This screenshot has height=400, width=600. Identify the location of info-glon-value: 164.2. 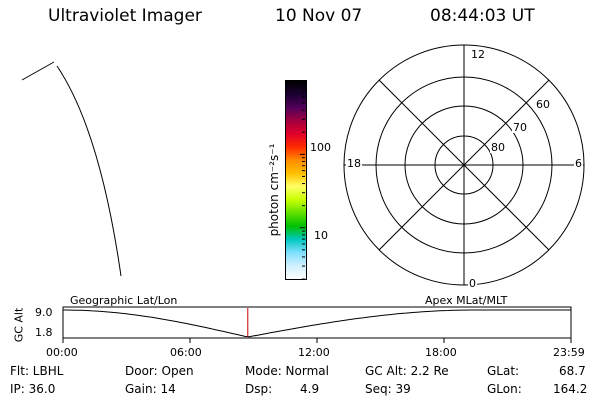
(570, 389).